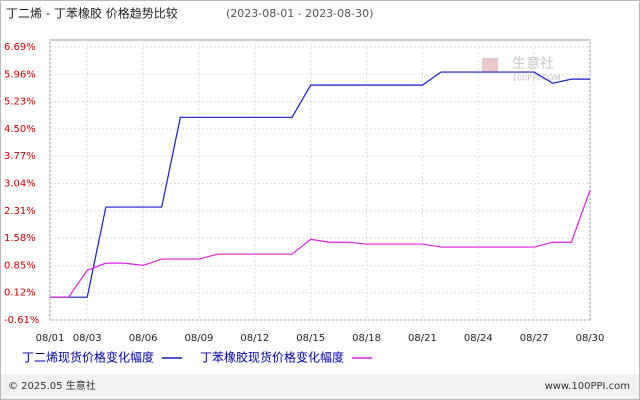 This screenshot has width=640, height=400. I want to click on legend-label: 丁苯橡胶现货价格变化幅度, so click(272, 357).